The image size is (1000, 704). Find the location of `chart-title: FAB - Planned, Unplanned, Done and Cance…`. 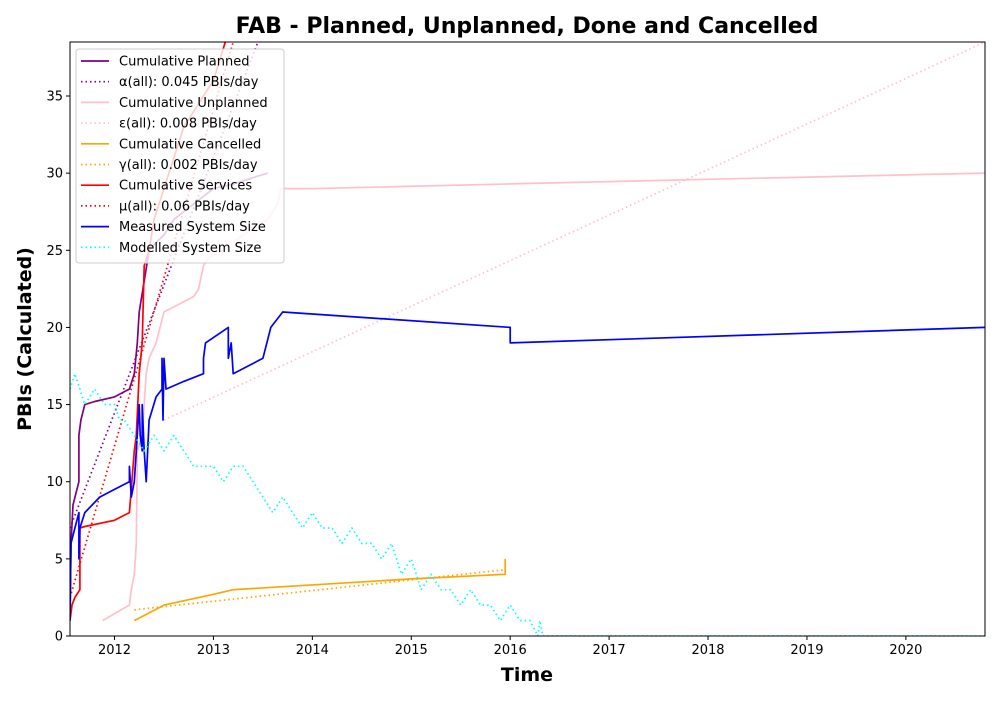

chart-title: FAB - Planned, Unplanned, Done and Cance… is located at coordinates (527, 26).